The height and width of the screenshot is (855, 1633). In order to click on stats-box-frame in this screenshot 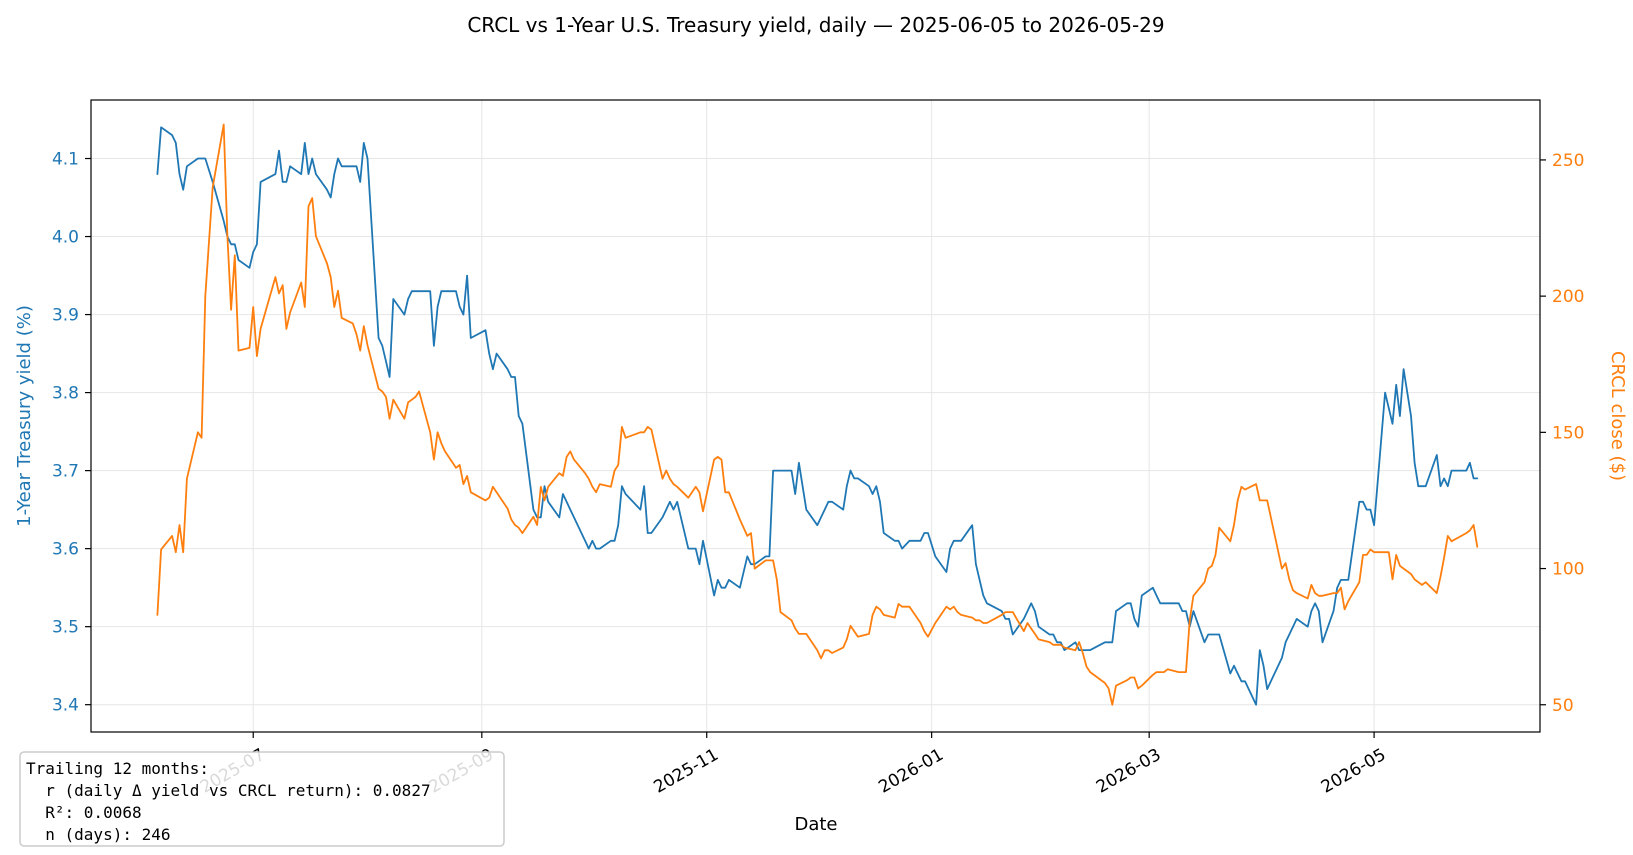, I will do `click(262, 799)`.